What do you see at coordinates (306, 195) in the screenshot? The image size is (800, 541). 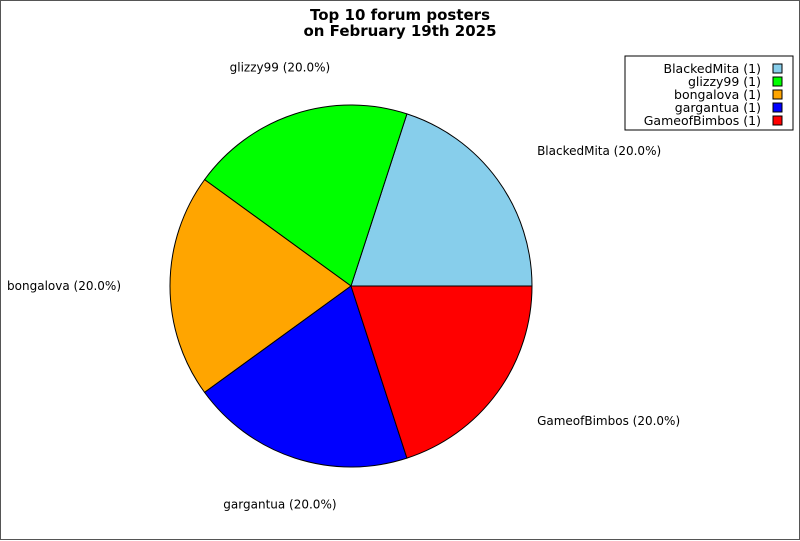 I see `pie-slice-glizzy99` at bounding box center [306, 195].